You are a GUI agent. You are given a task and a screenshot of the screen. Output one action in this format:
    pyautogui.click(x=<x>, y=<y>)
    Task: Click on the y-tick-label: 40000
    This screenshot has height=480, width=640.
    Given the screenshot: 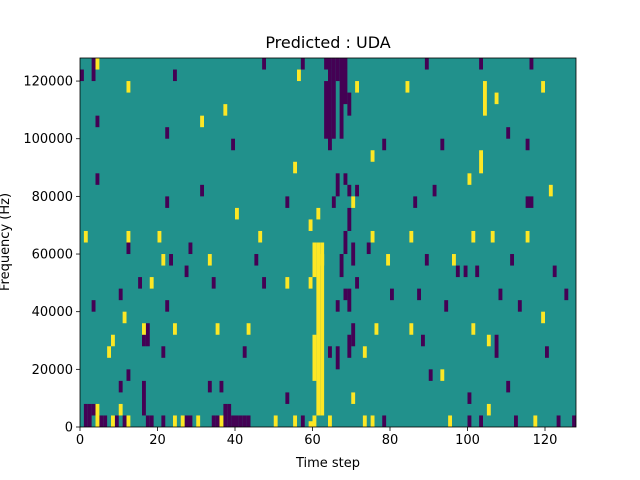 What is the action you would take?
    pyautogui.click(x=52, y=312)
    